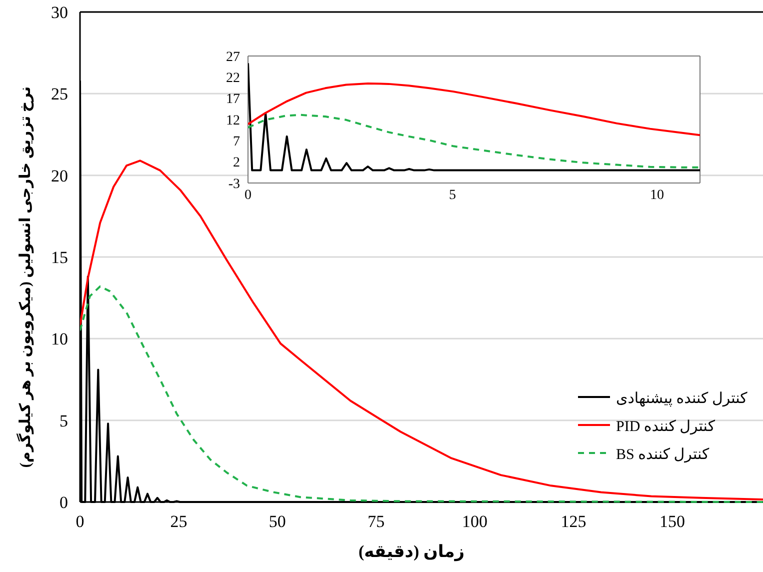 This screenshot has height=572, width=763. I want to click on y-tick-label: 30, so click(59, 12).